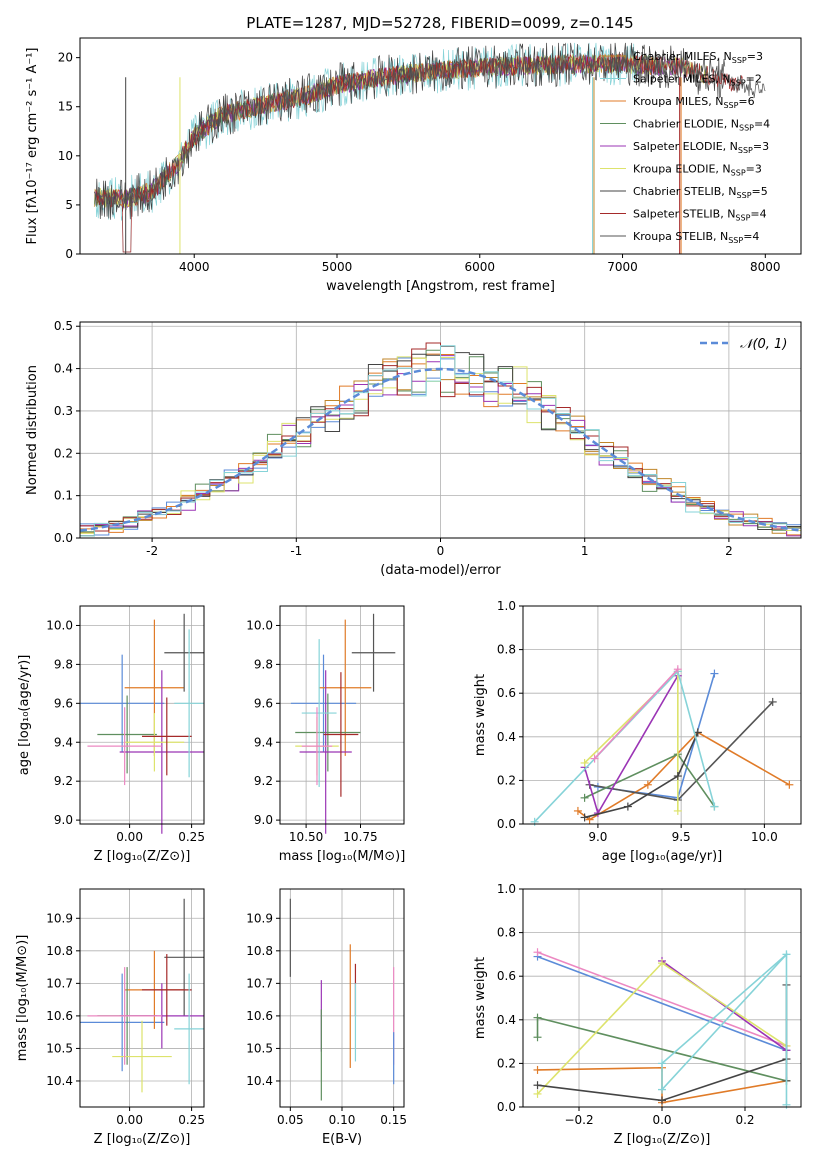  Describe the element at coordinates (480, 998) in the screenshot. I see `y-axis-label: mass weight` at that location.